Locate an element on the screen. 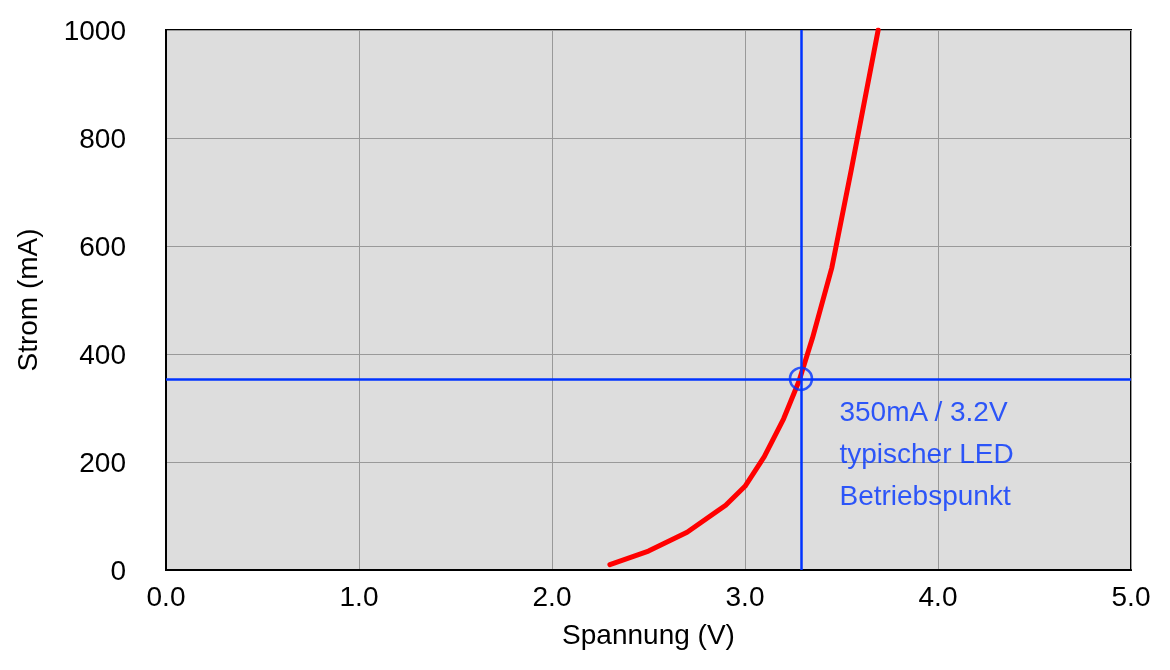 The width and height of the screenshot is (1170, 670). x-tick-label: 0.0 is located at coordinates (166, 596).